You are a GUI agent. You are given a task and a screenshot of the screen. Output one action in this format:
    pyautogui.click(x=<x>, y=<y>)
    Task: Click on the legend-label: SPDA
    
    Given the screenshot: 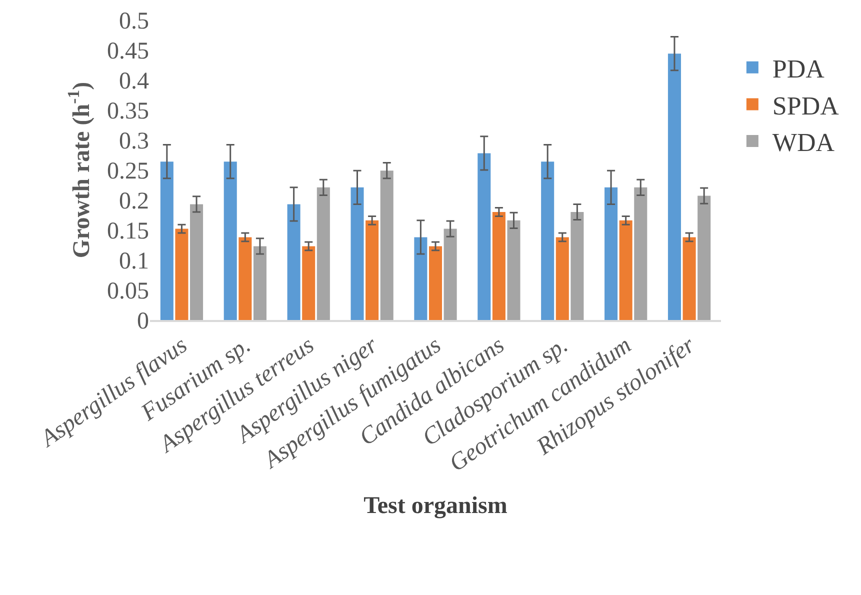 What is the action you would take?
    pyautogui.click(x=806, y=105)
    